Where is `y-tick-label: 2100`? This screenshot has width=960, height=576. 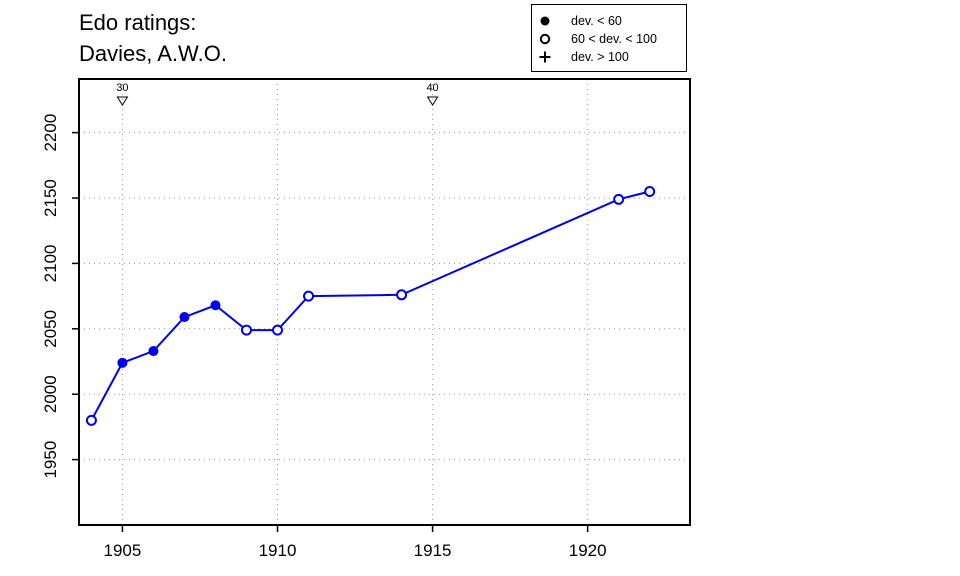 y-tick-label: 2100 is located at coordinates (50, 264).